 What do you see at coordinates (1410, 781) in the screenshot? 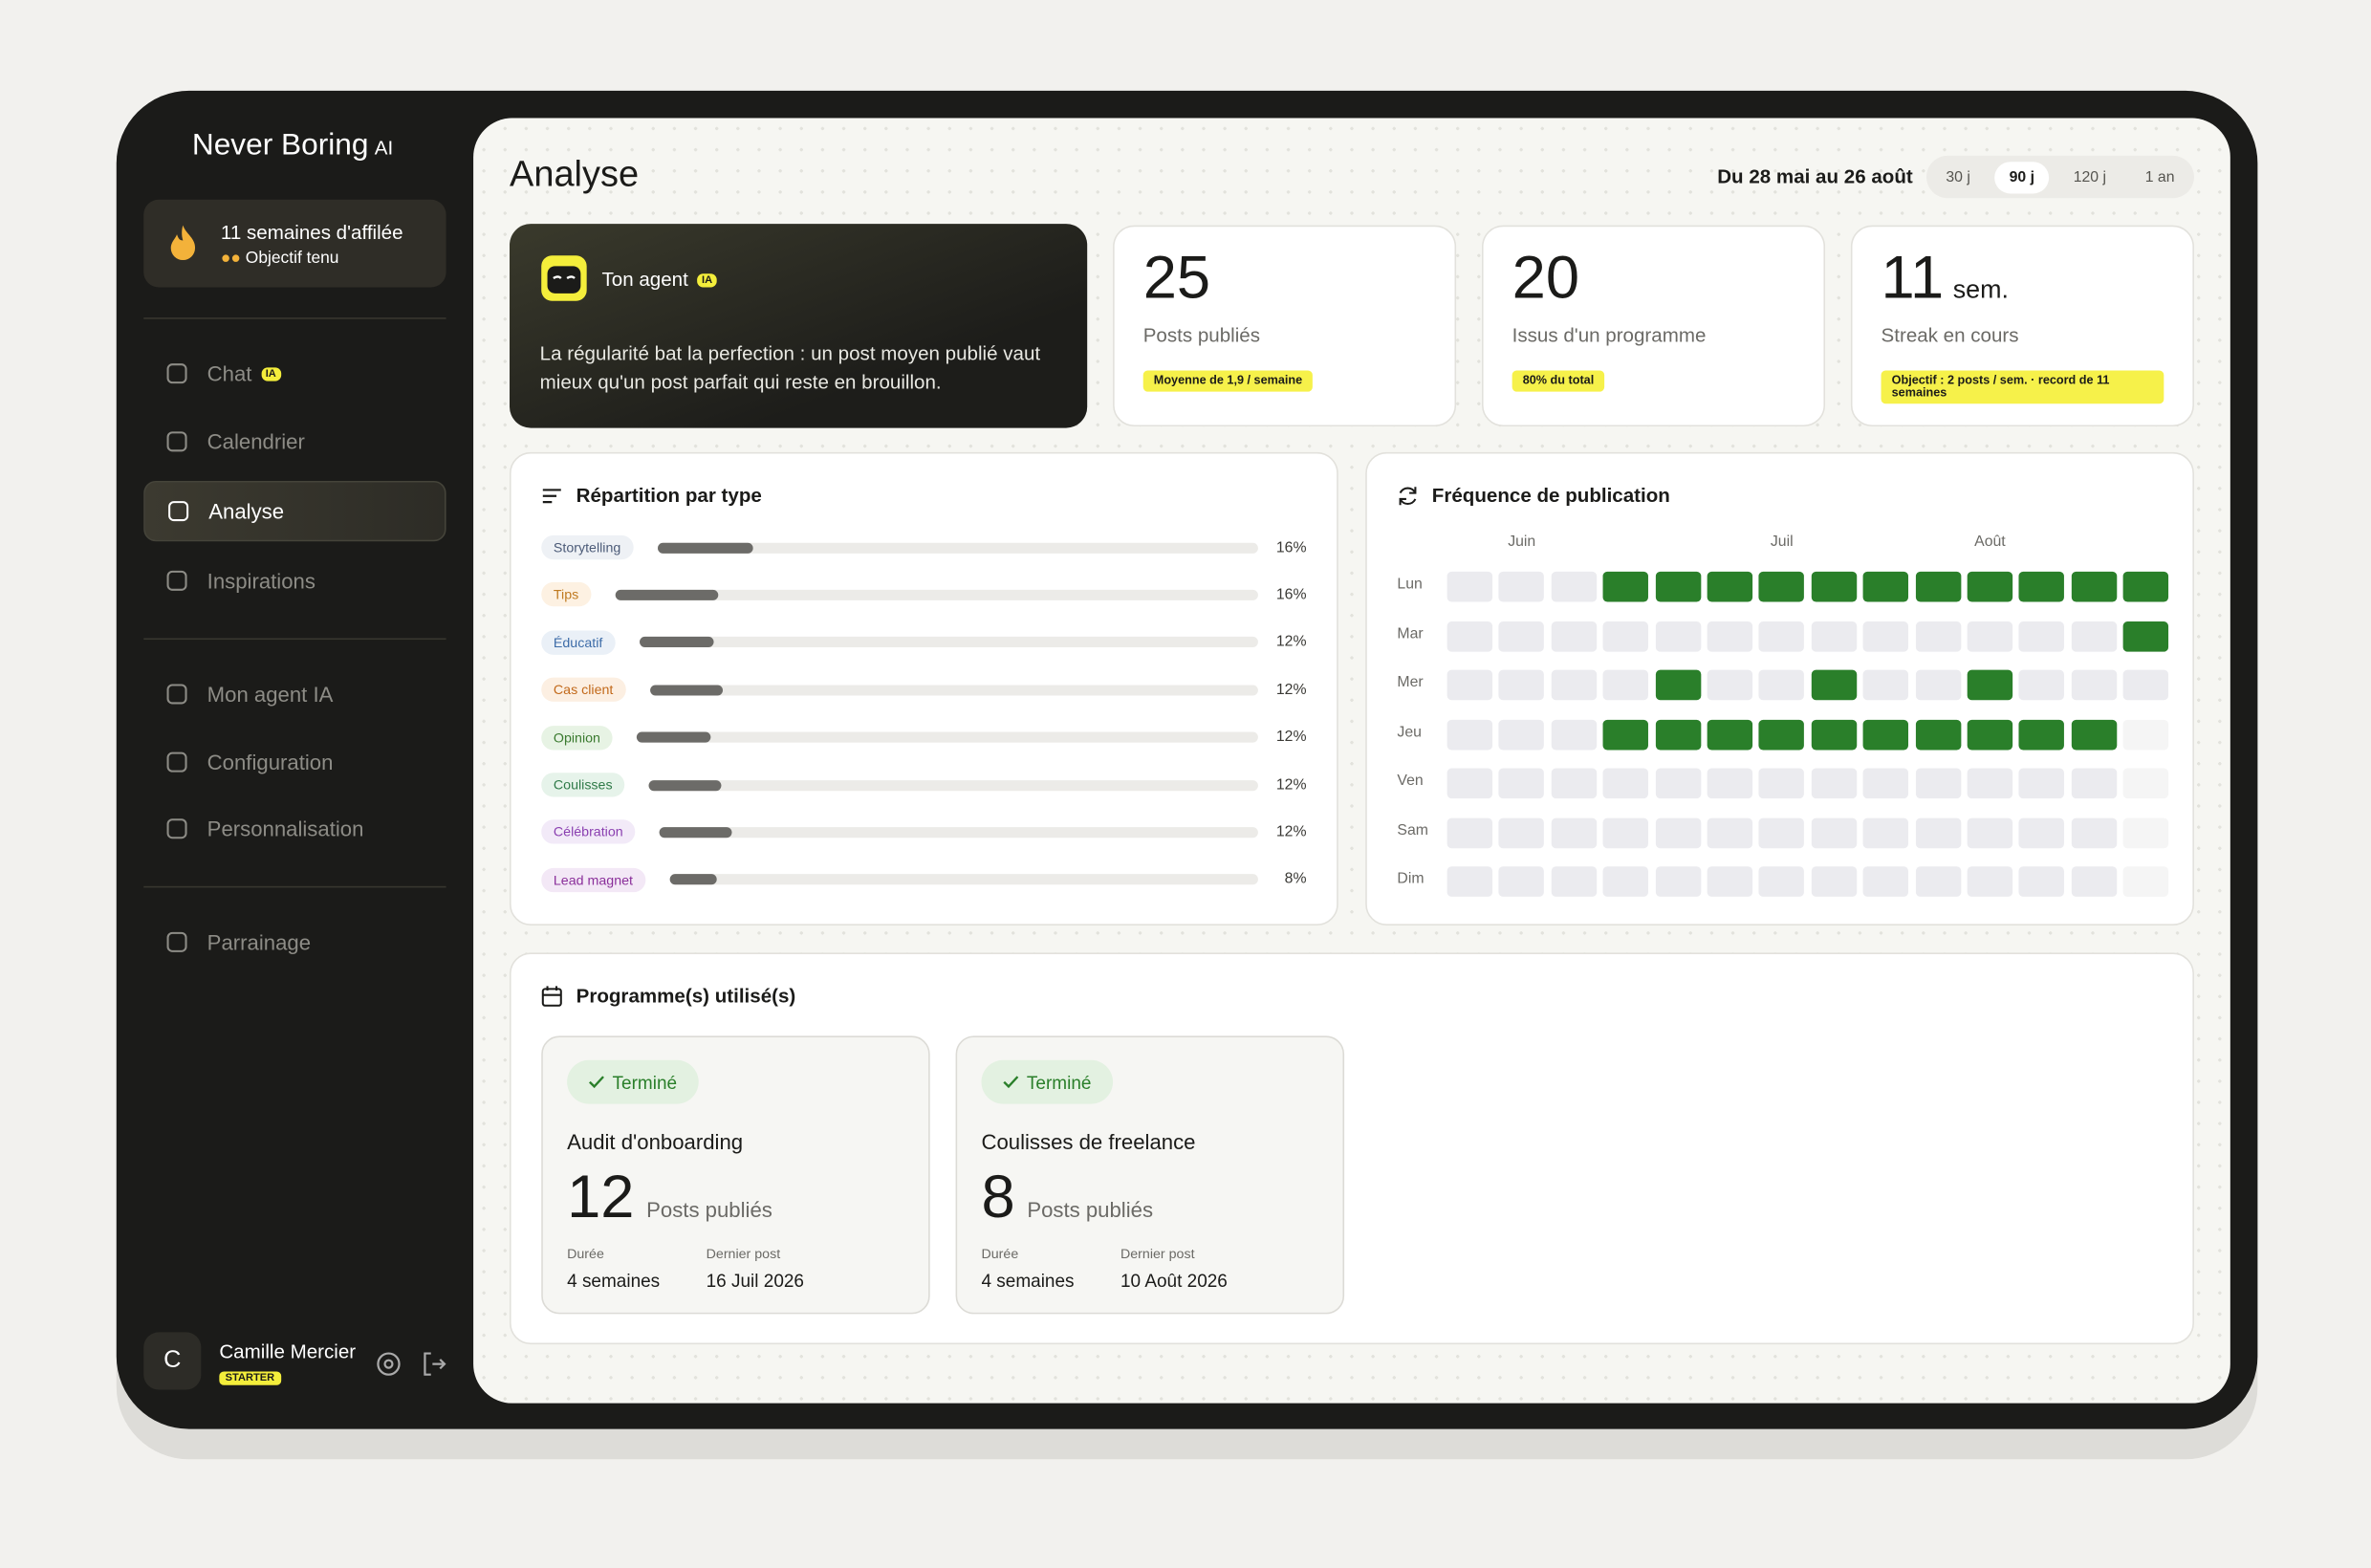
I see `day-label: Ven` at bounding box center [1410, 781].